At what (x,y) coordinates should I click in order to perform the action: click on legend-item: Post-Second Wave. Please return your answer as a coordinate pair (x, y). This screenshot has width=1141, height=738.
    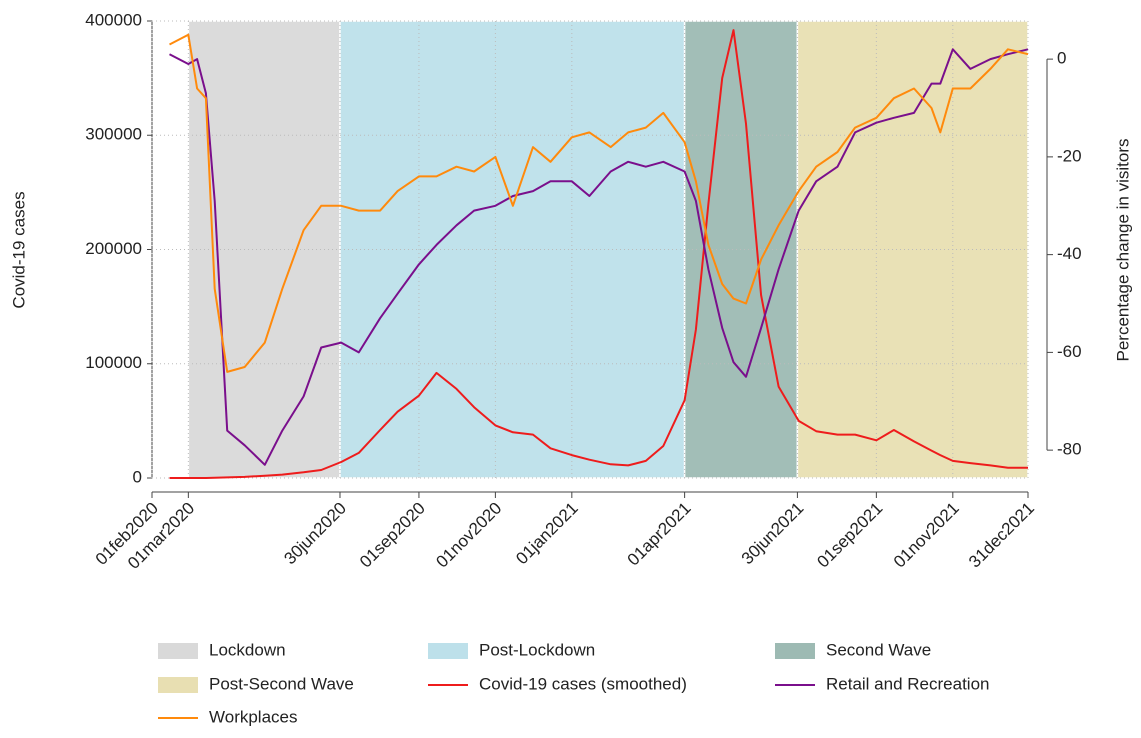
    Looking at the image, I should click on (256, 683).